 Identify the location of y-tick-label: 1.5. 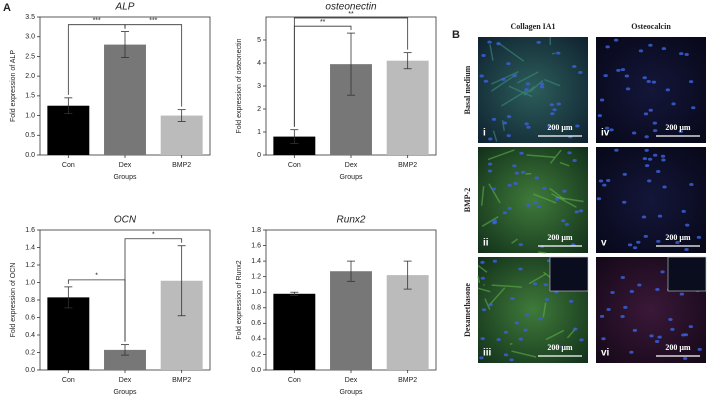
(30, 96).